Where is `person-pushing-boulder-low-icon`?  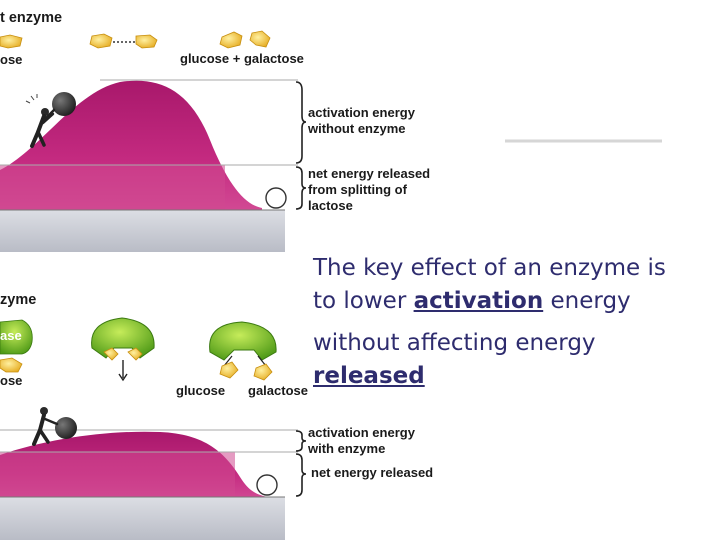 person-pushing-boulder-low-icon is located at coordinates (54, 426).